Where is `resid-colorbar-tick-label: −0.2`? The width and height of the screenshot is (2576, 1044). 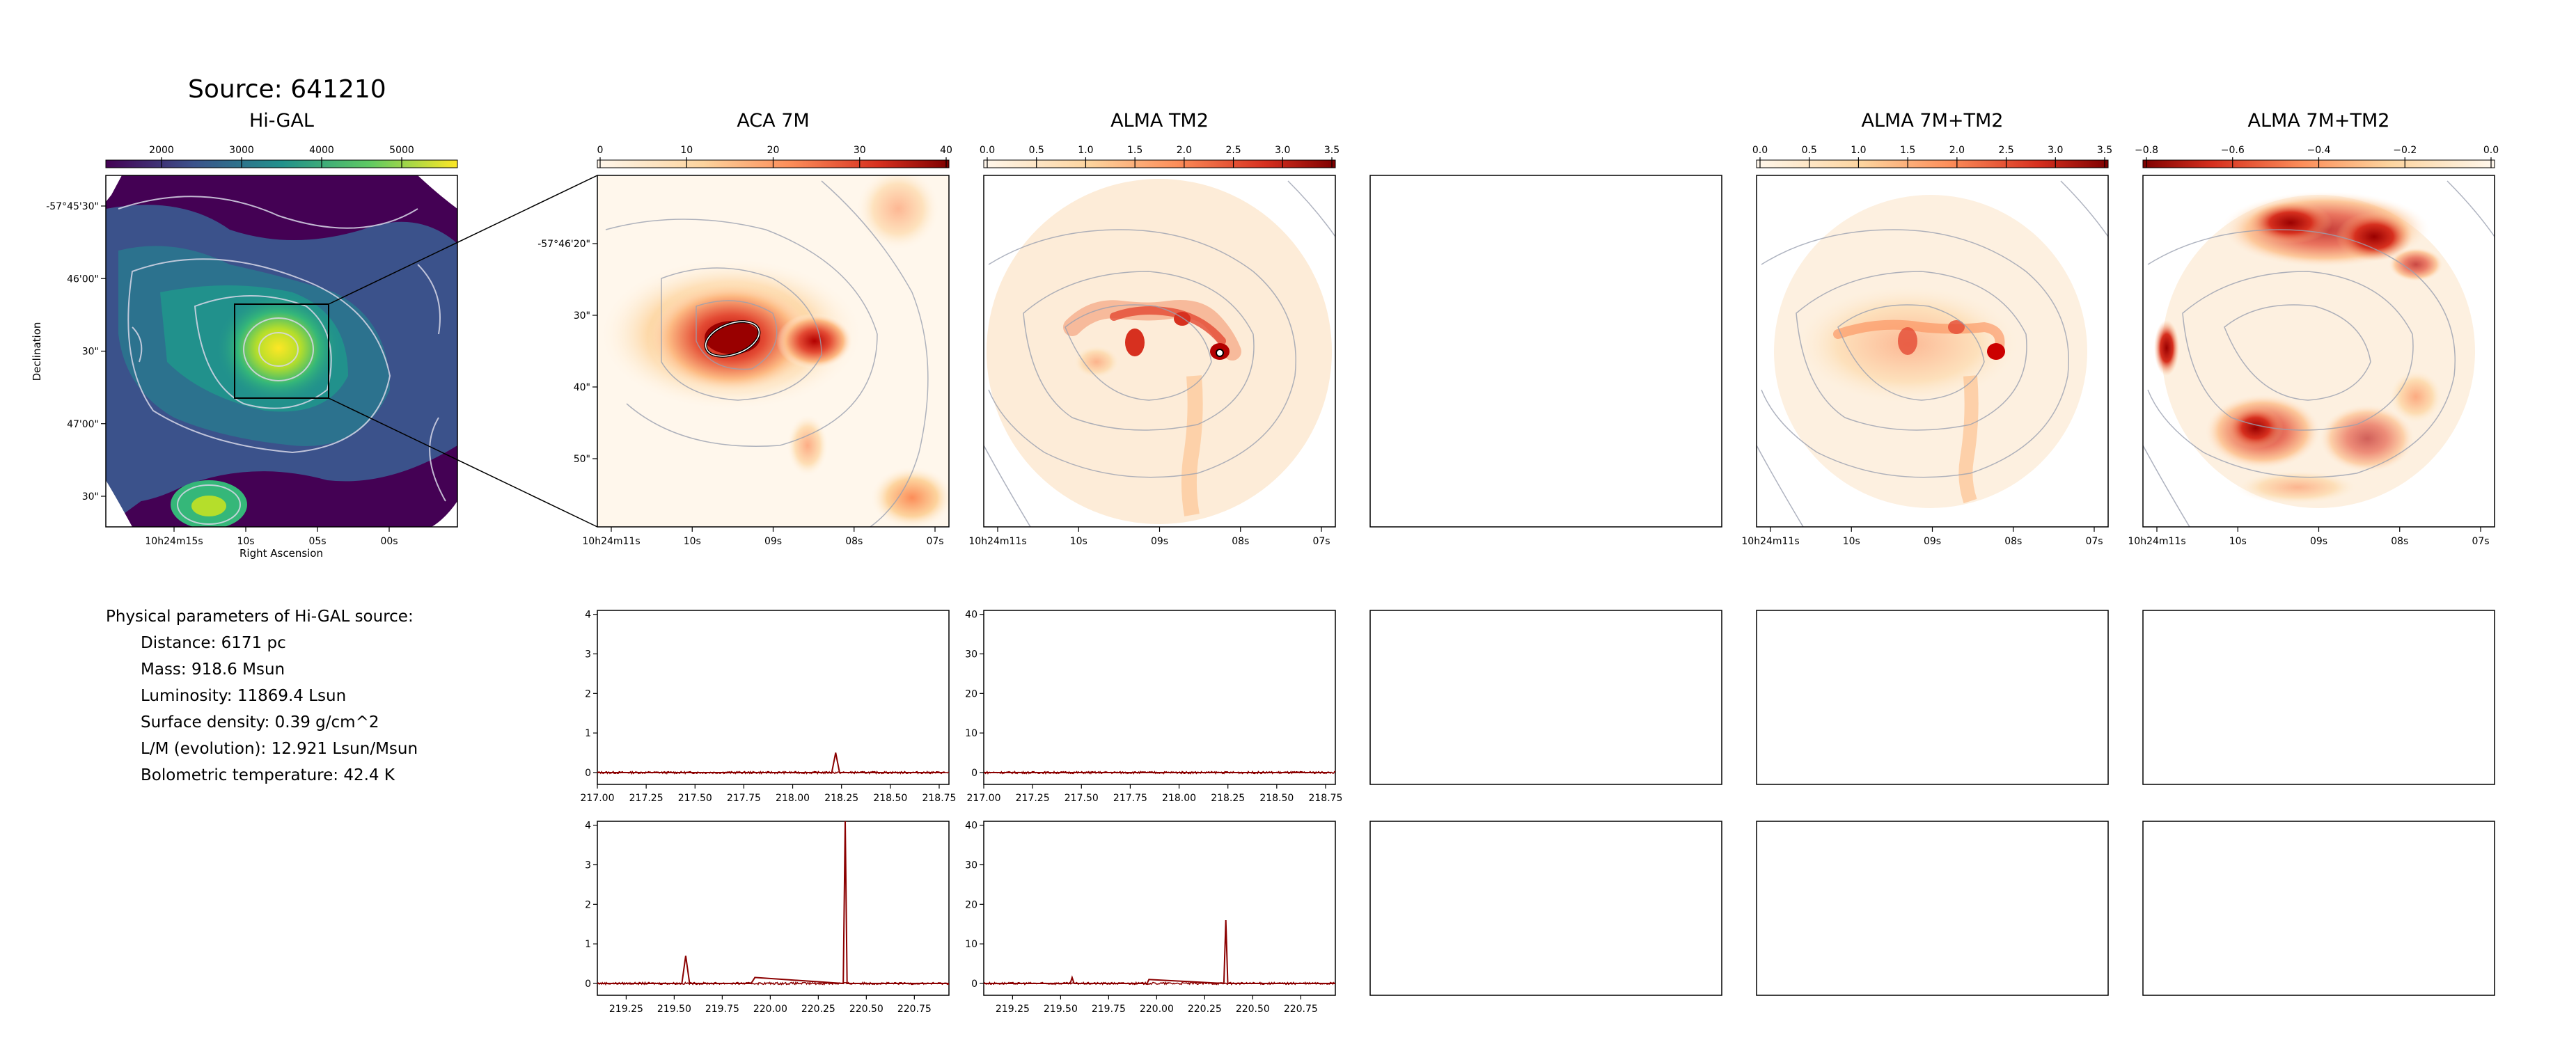
resid-colorbar-tick-label: −0.2 is located at coordinates (2405, 150).